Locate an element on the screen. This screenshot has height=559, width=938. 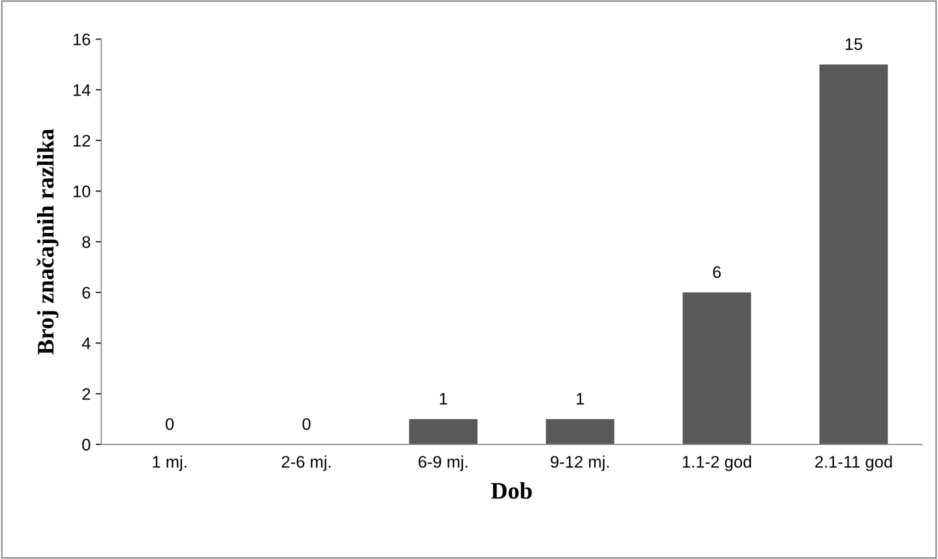
x-tick-label: 6-9 mj. is located at coordinates (443, 464).